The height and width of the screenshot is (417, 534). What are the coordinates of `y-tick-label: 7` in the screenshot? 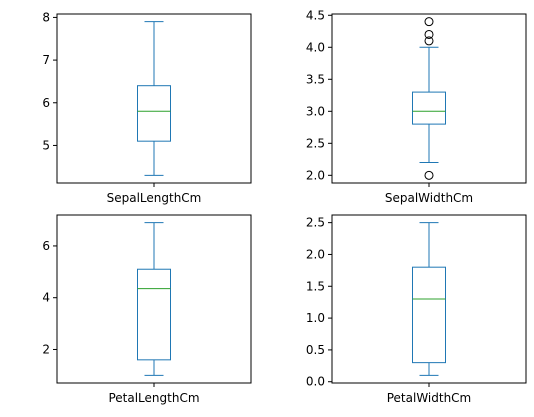 It's located at (46, 60).